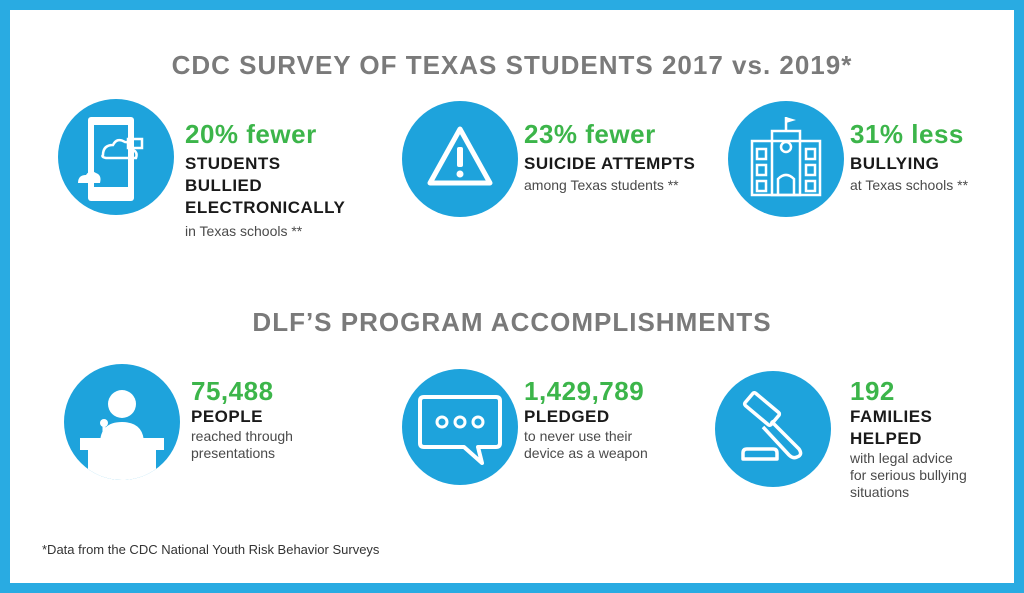 This screenshot has height=593, width=1024. What do you see at coordinates (512, 322) in the screenshot?
I see `program-heading: DLF’S PROGRAM ACCOMPLISHMENTS` at bounding box center [512, 322].